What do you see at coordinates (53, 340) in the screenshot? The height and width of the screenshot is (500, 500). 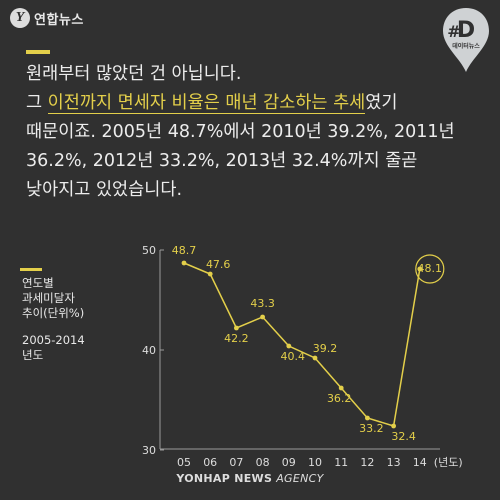 I see `chart-range: 2005-2014` at bounding box center [53, 340].